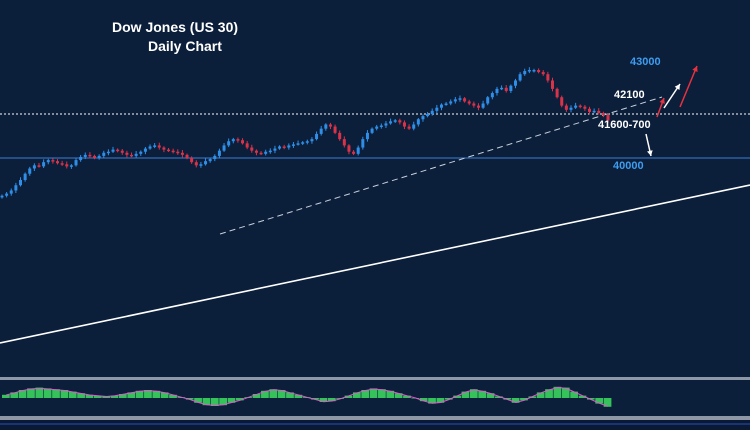 The image size is (750, 430). What do you see at coordinates (695, 69) in the screenshot?
I see `large-up-arrow-head` at bounding box center [695, 69].